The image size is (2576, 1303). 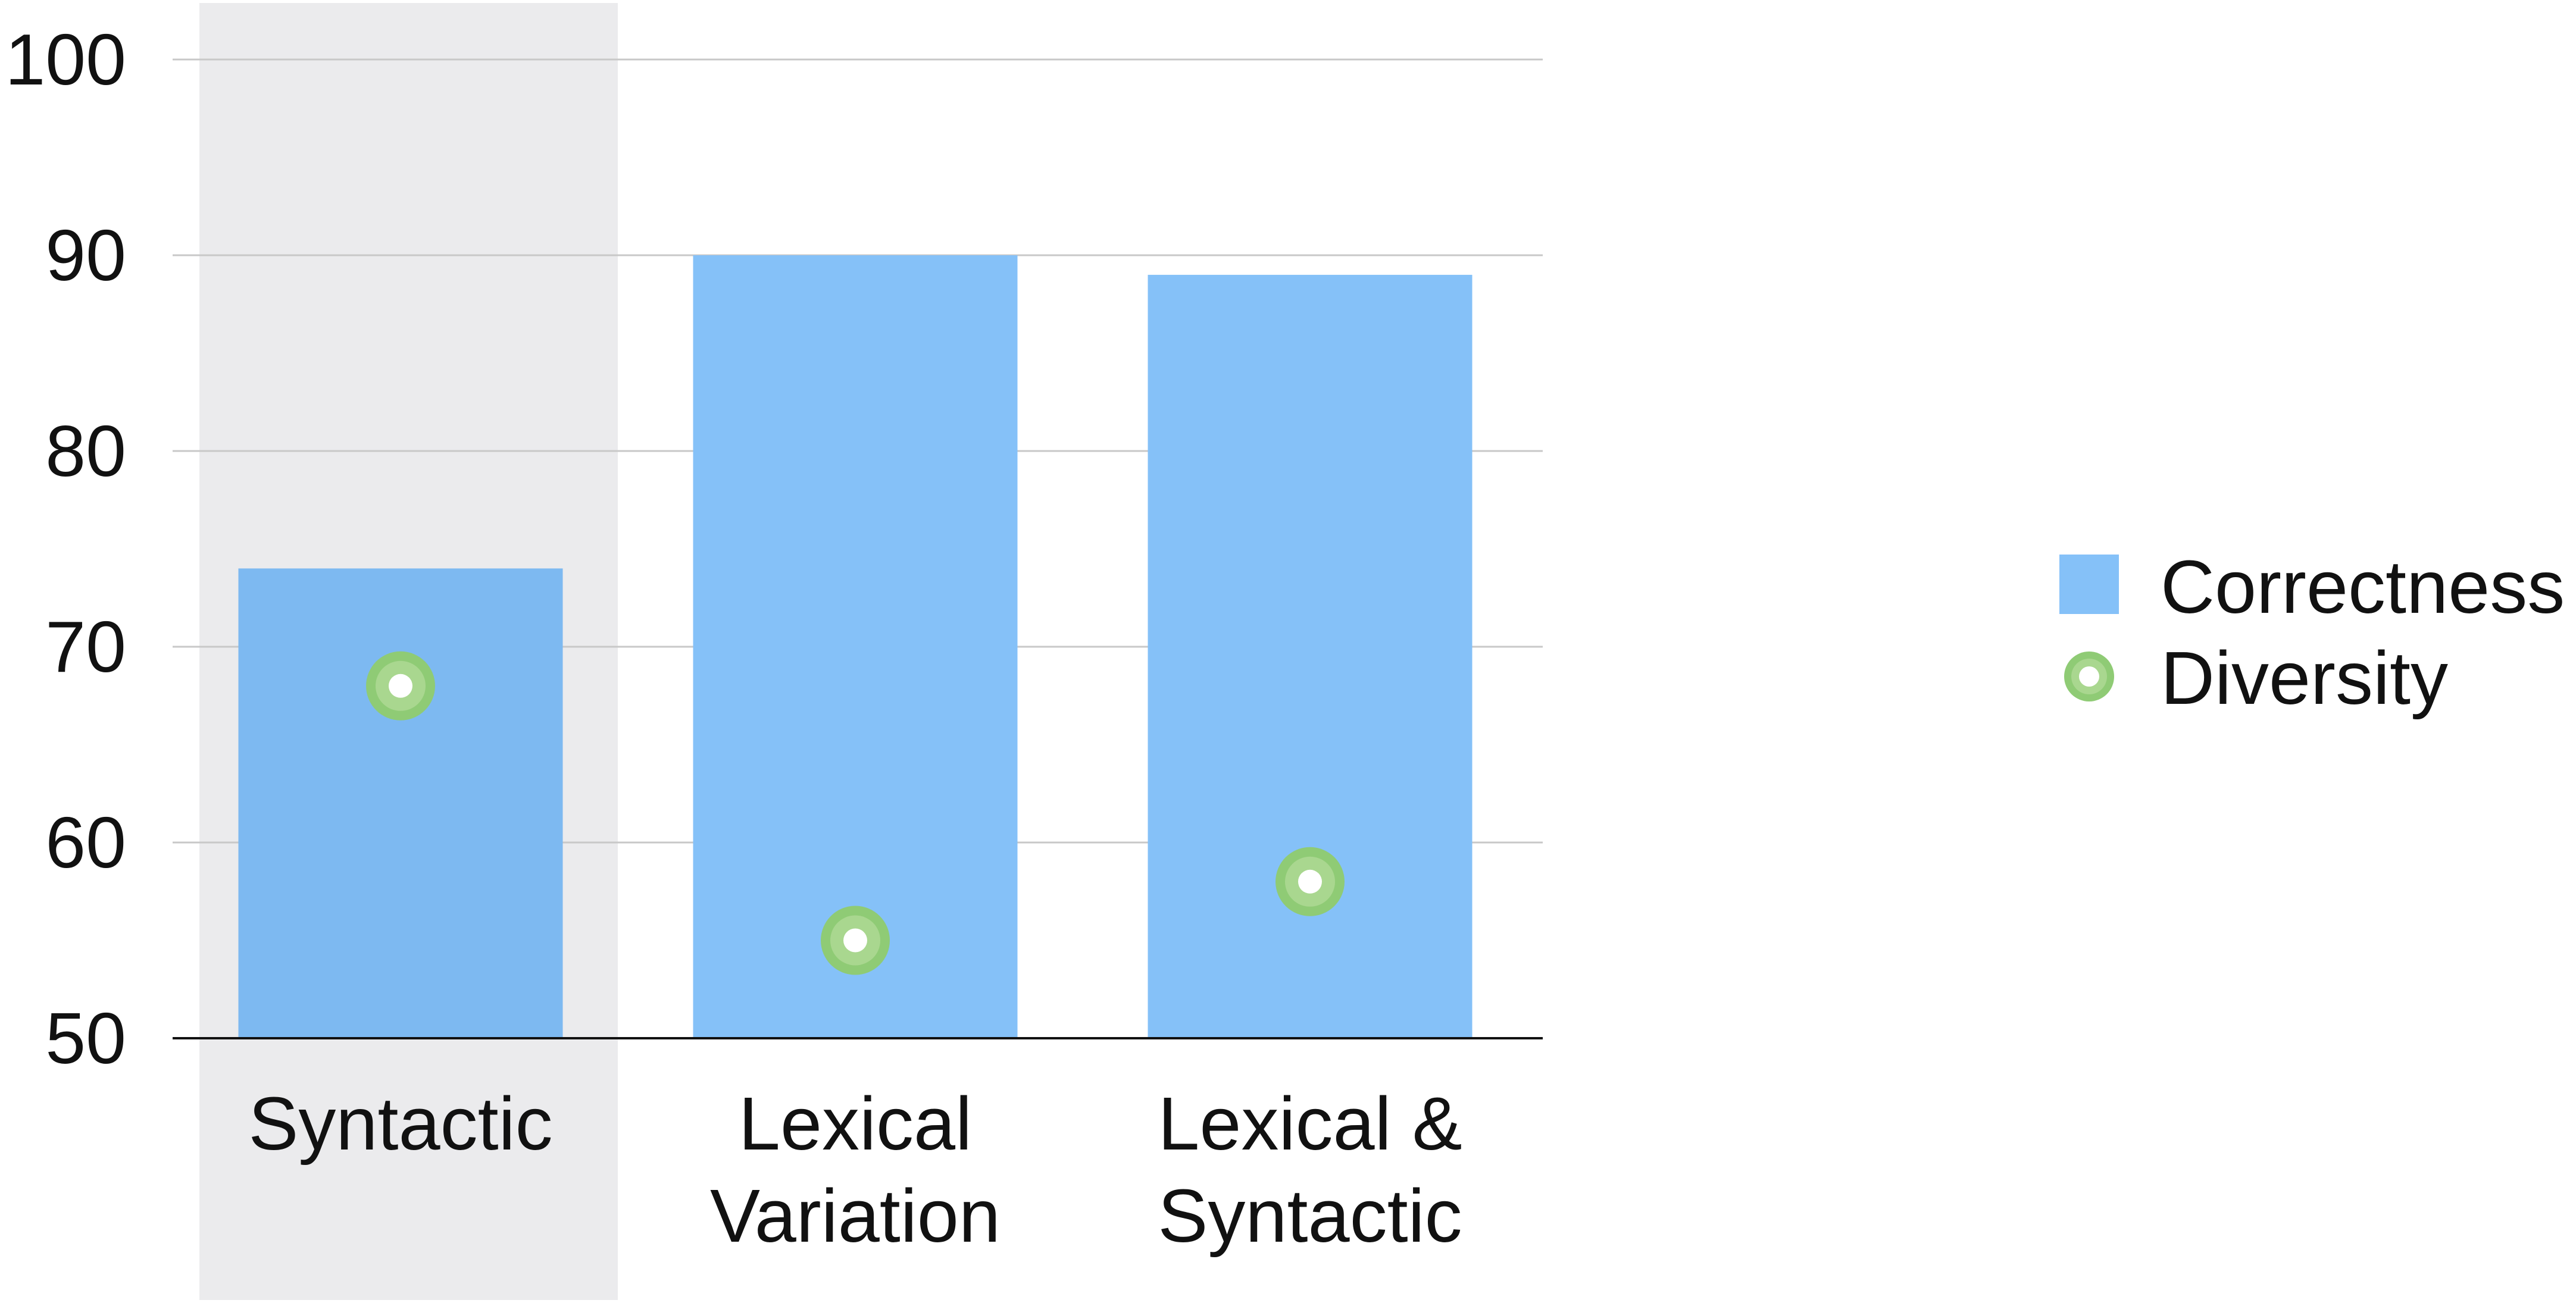 I want to click on legend-swatch-correctness, so click(x=2089, y=585).